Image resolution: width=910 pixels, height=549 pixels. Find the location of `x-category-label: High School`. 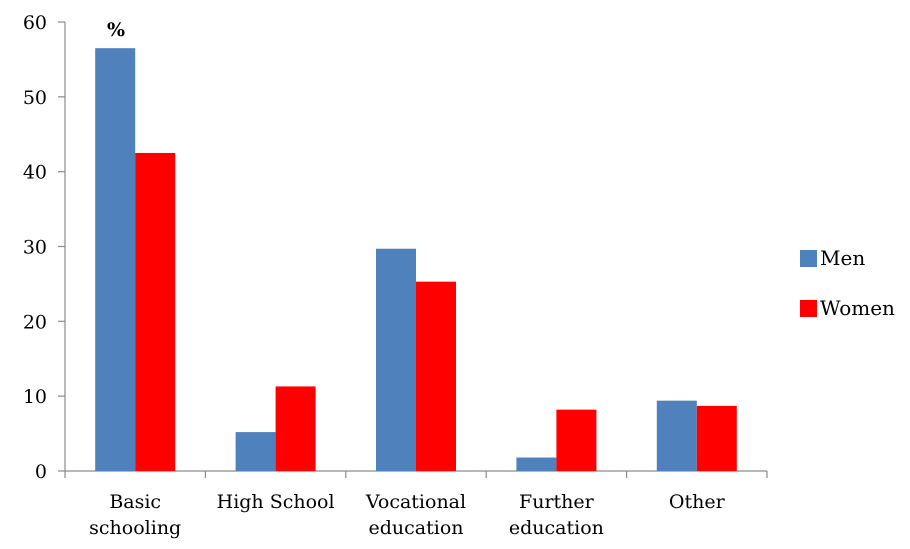

x-category-label: High School is located at coordinates (276, 502).